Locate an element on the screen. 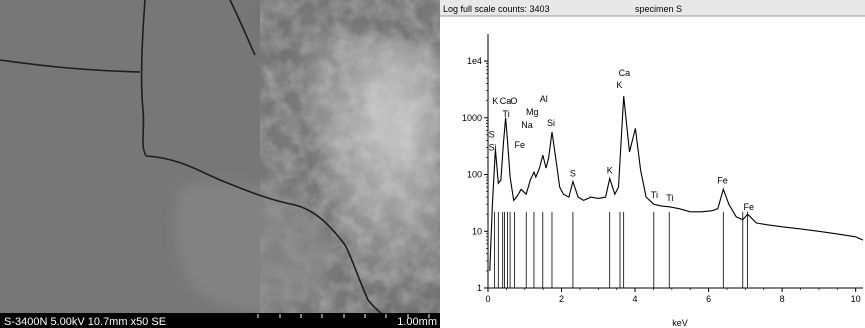 Image resolution: width=865 pixels, height=328 pixels. x-tick-label: 4 is located at coordinates (635, 299).